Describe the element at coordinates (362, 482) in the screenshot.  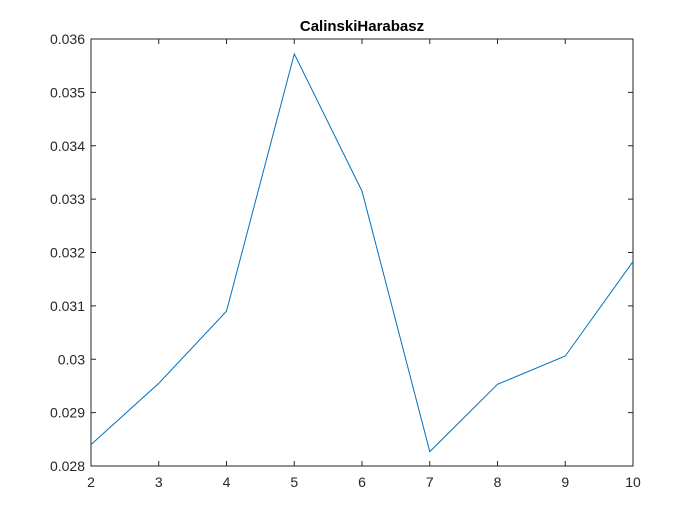
I see `x-tick-label: 6` at that location.